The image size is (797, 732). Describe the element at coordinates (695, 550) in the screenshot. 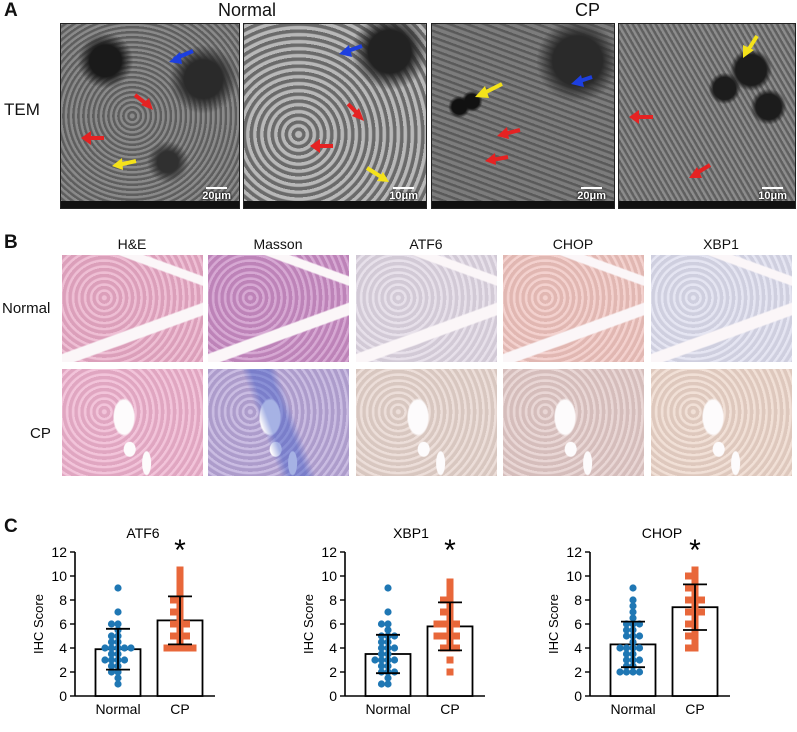

I see `significance-mark-2: *` at that location.